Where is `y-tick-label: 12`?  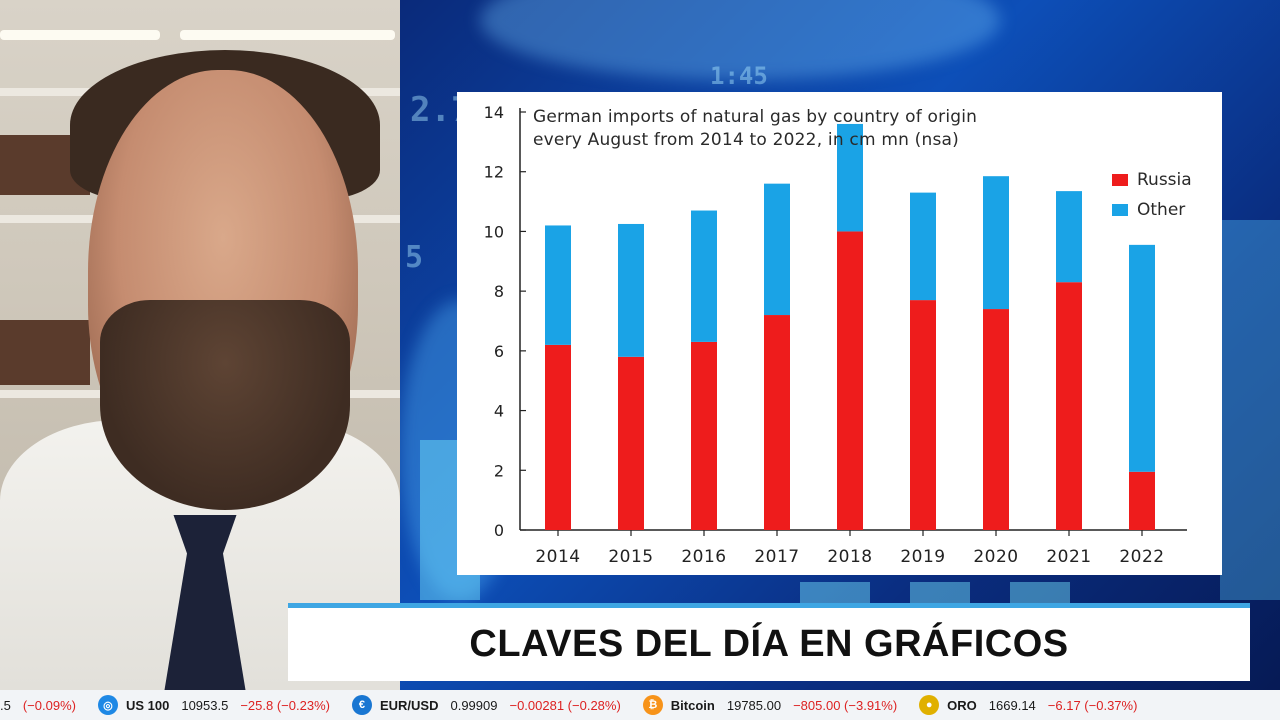
y-tick-label: 12 is located at coordinates (494, 172).